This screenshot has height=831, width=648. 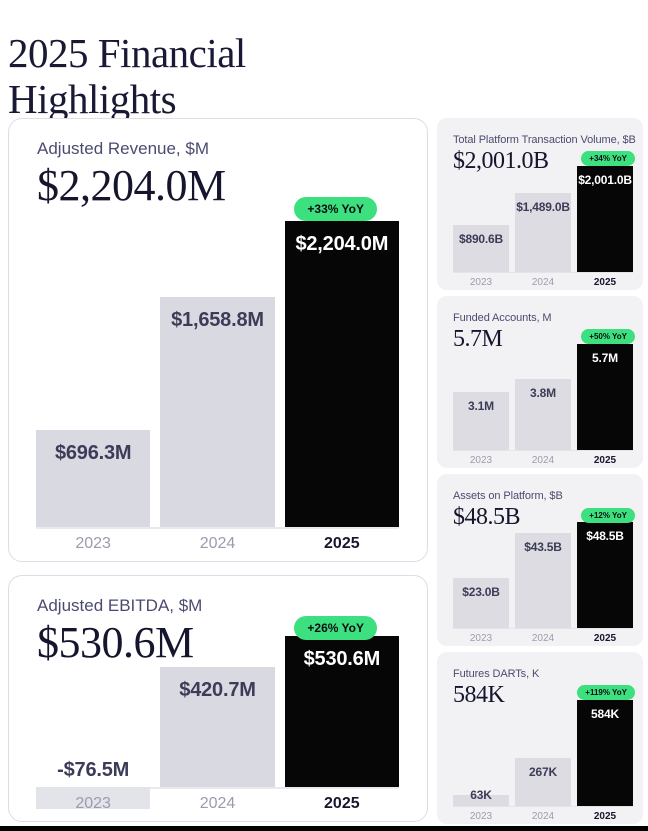 I want to click on yoy-badge: +50% YoY, so click(x=608, y=336).